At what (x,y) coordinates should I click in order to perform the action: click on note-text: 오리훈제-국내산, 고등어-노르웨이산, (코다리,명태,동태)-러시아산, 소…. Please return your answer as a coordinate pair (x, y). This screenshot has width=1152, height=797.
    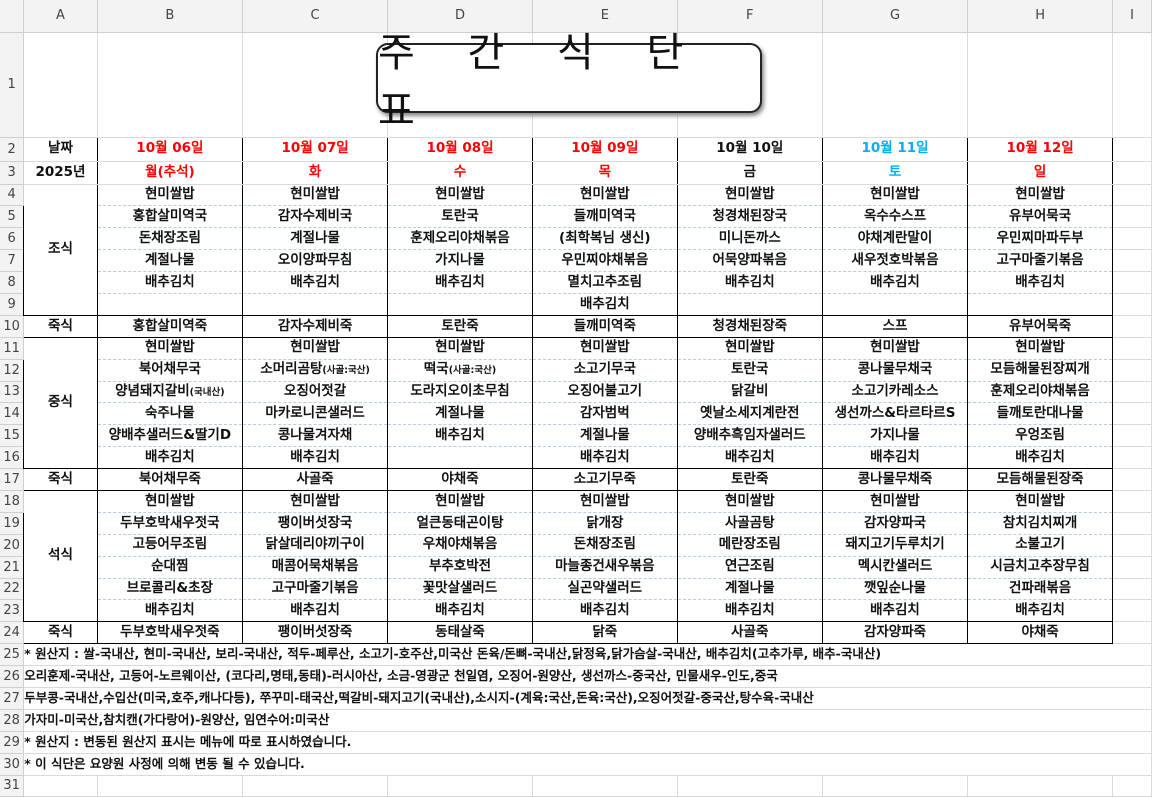
    Looking at the image, I should click on (401, 676).